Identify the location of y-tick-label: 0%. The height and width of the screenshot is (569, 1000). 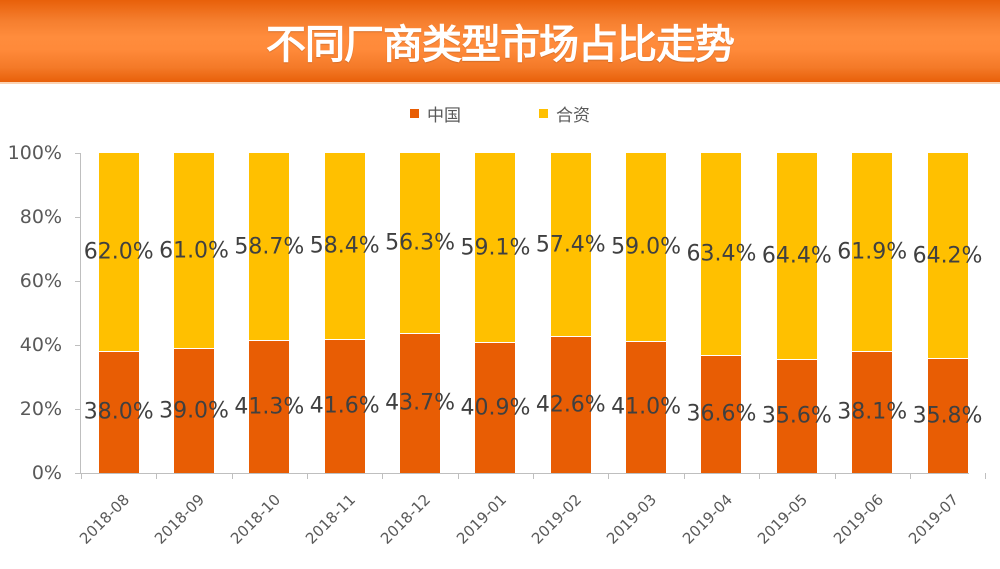
(46, 473).